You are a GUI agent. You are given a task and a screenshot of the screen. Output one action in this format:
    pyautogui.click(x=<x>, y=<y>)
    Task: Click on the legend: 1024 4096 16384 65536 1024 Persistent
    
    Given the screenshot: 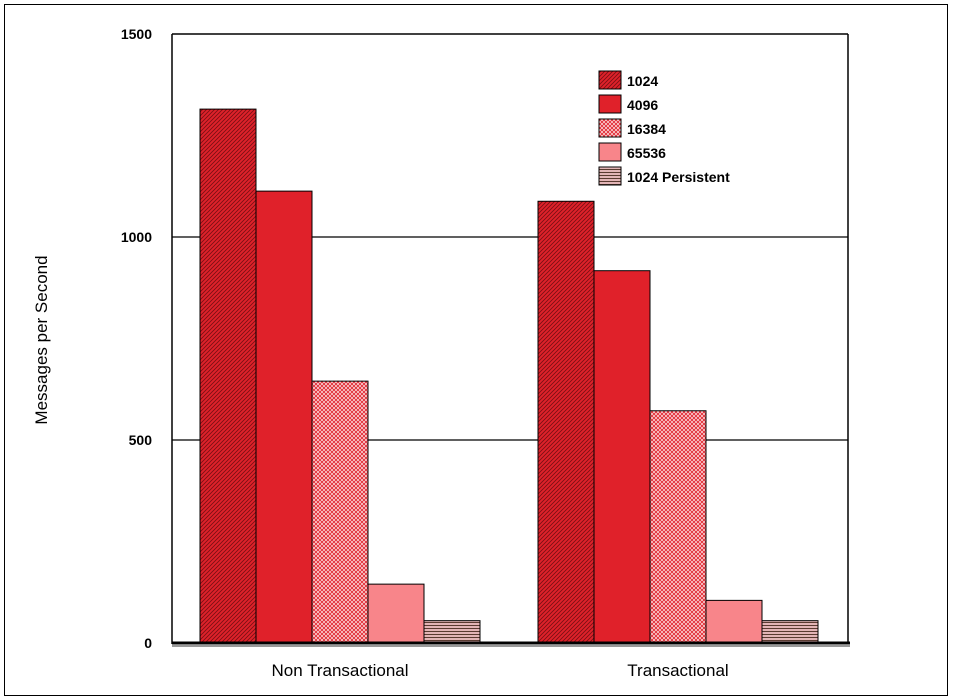 What is the action you would take?
    pyautogui.click(x=664, y=128)
    